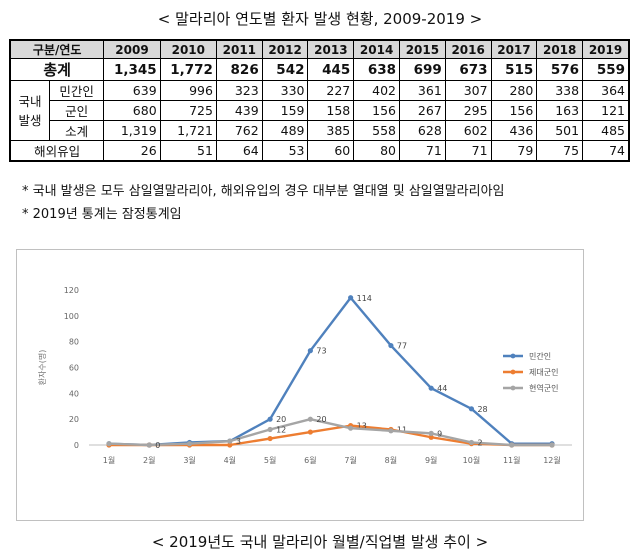  I want to click on table-cell: 1,721, so click(188, 130).